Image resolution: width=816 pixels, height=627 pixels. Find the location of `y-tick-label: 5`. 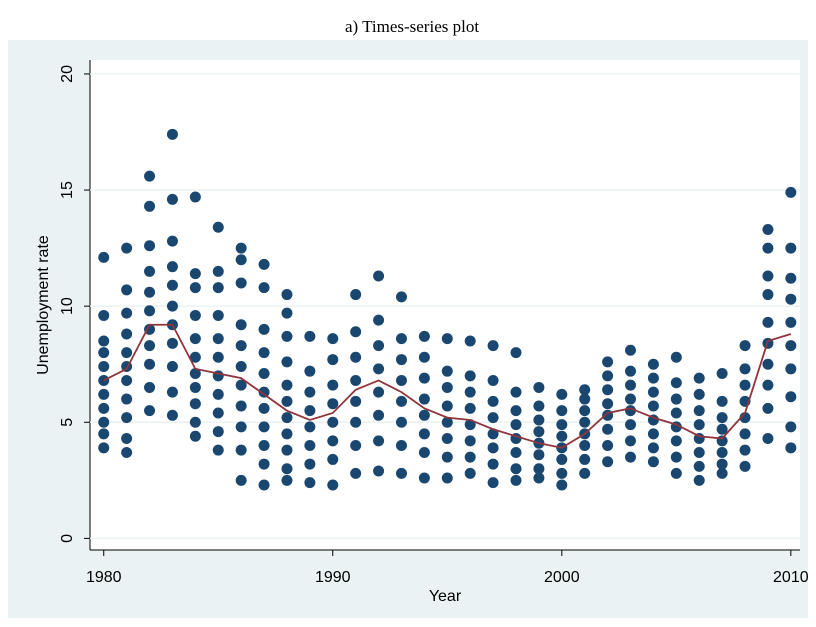

y-tick-label: 5 is located at coordinates (67, 422).